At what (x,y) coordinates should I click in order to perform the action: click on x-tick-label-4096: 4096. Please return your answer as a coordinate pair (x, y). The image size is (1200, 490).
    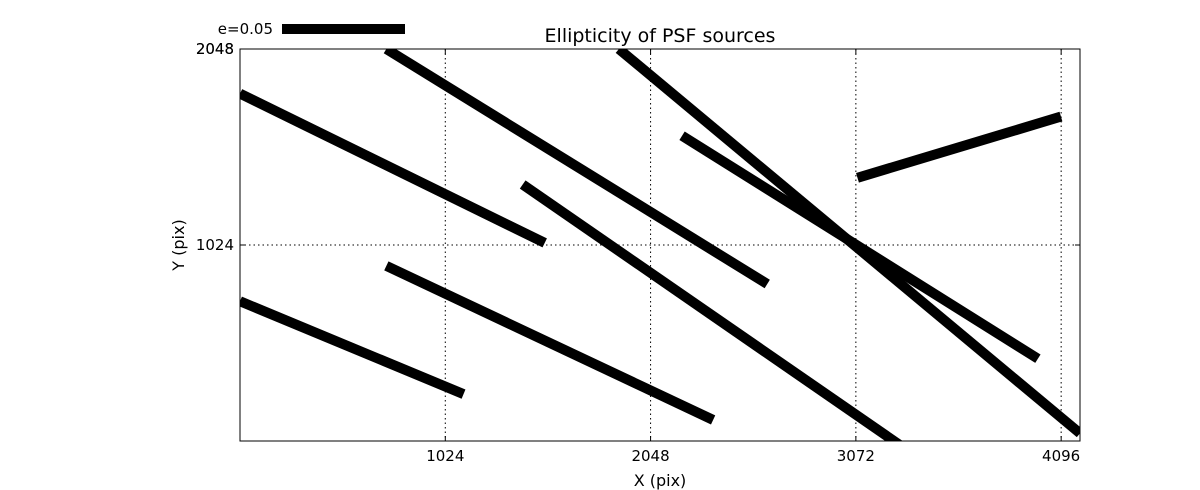
    Looking at the image, I should click on (1061, 456).